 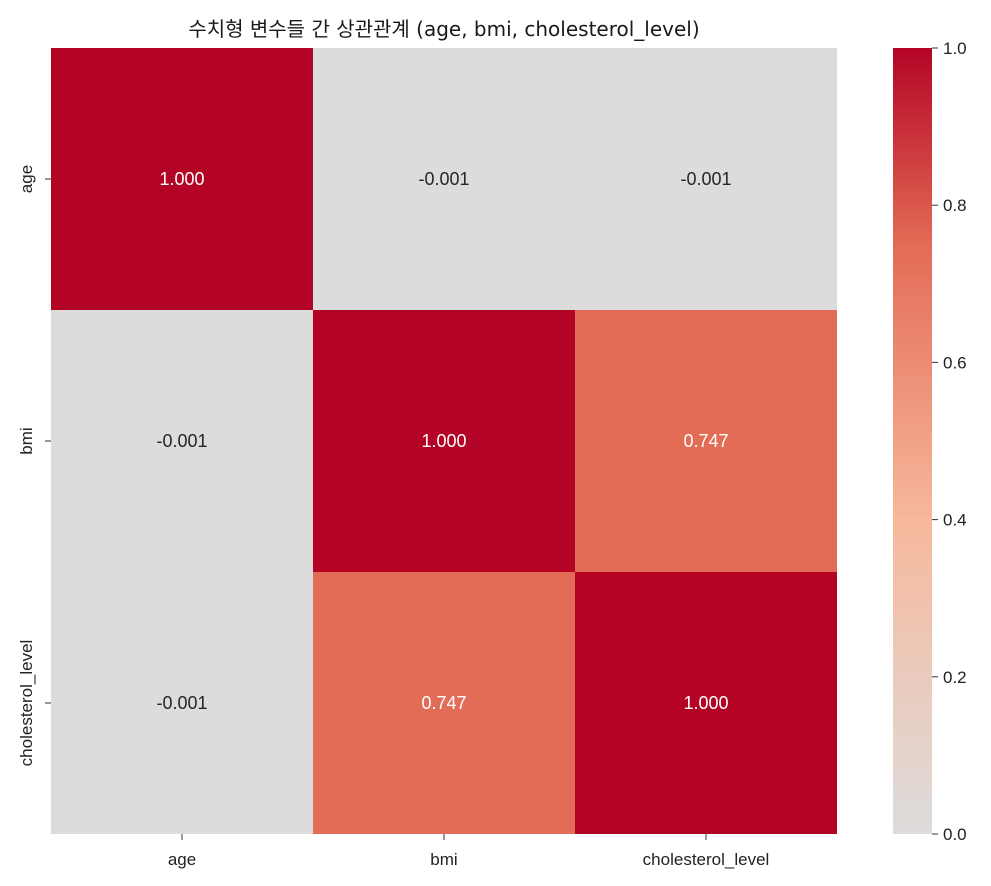 What do you see at coordinates (26, 703) in the screenshot?
I see `y-tick-label: cholesterol_level` at bounding box center [26, 703].